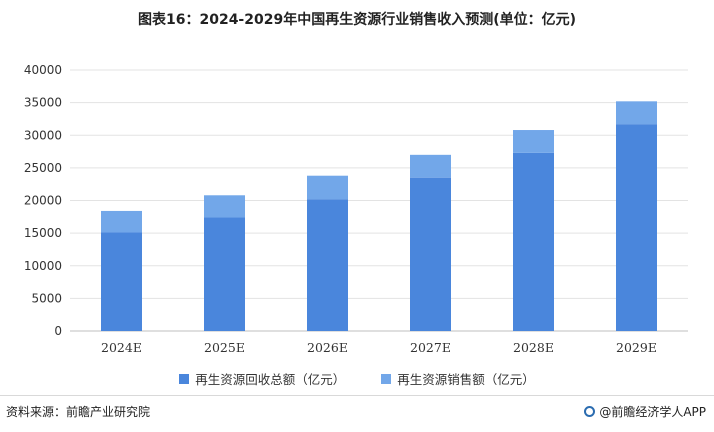  Describe the element at coordinates (58, 331) in the screenshot. I see `y-tick-label: 0` at that location.